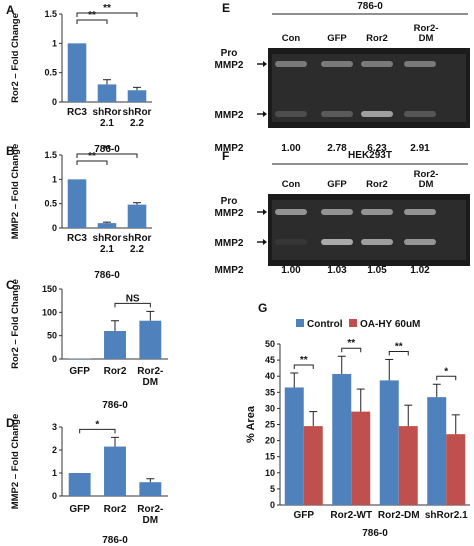 The height and width of the screenshot is (546, 474). I want to click on legend-label: Control, so click(325, 324).